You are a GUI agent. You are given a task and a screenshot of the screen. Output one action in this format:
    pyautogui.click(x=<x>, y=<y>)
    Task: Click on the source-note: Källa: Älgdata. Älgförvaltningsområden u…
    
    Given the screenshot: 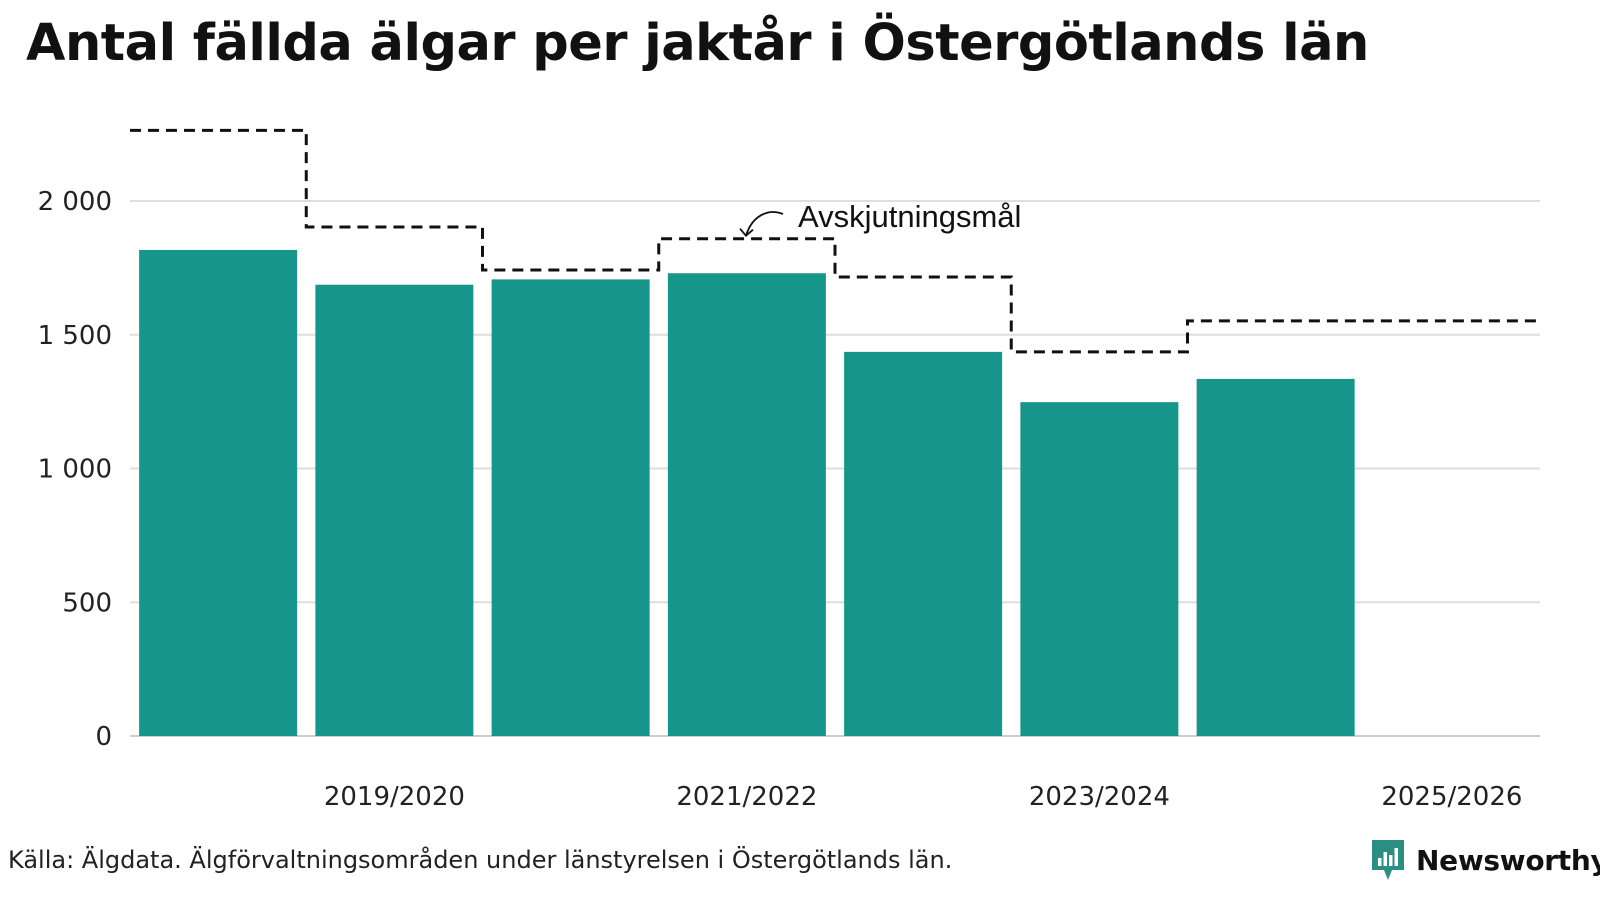 What is the action you would take?
    pyautogui.click(x=480, y=860)
    